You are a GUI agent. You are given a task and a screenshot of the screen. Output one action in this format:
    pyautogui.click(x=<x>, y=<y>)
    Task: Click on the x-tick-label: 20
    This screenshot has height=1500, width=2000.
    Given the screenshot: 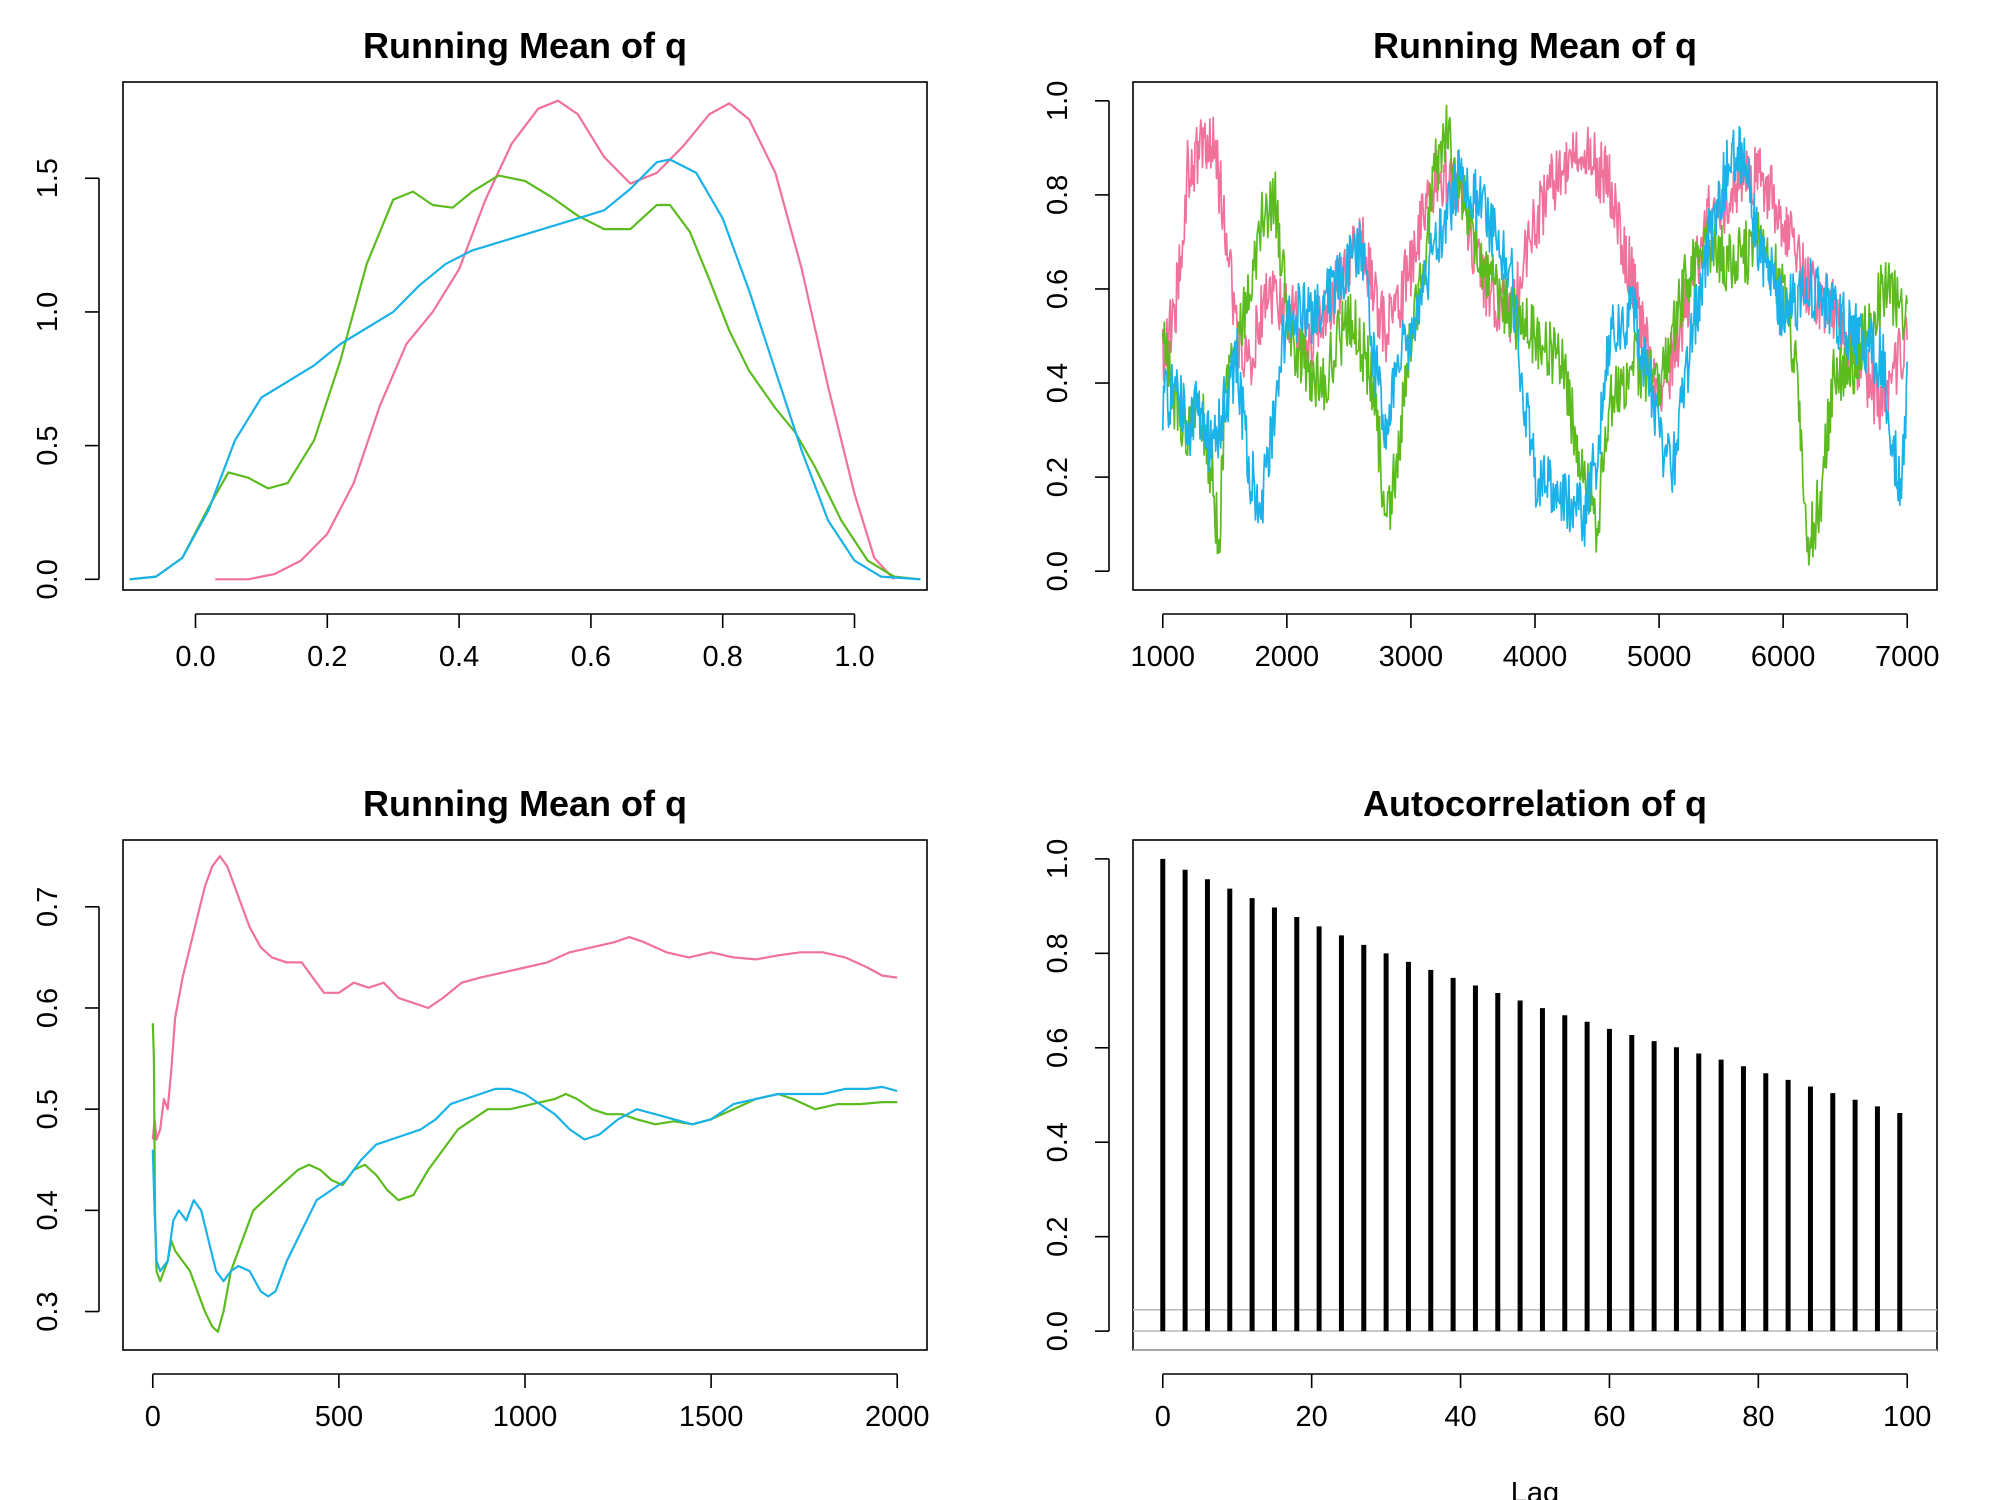 What is the action you would take?
    pyautogui.click(x=1312, y=1417)
    